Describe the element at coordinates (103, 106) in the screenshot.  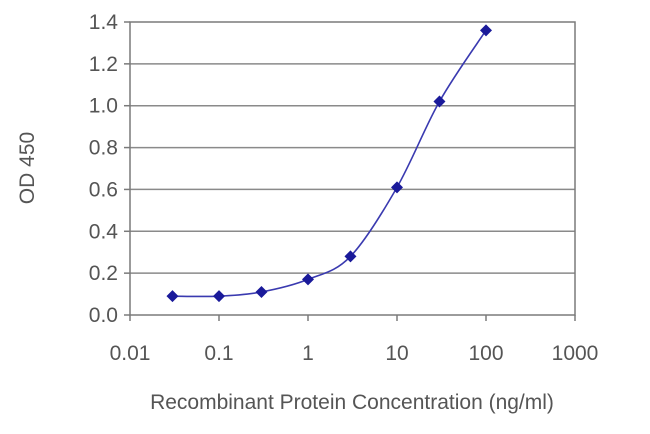
I see `y-tick-label: 1.0` at that location.